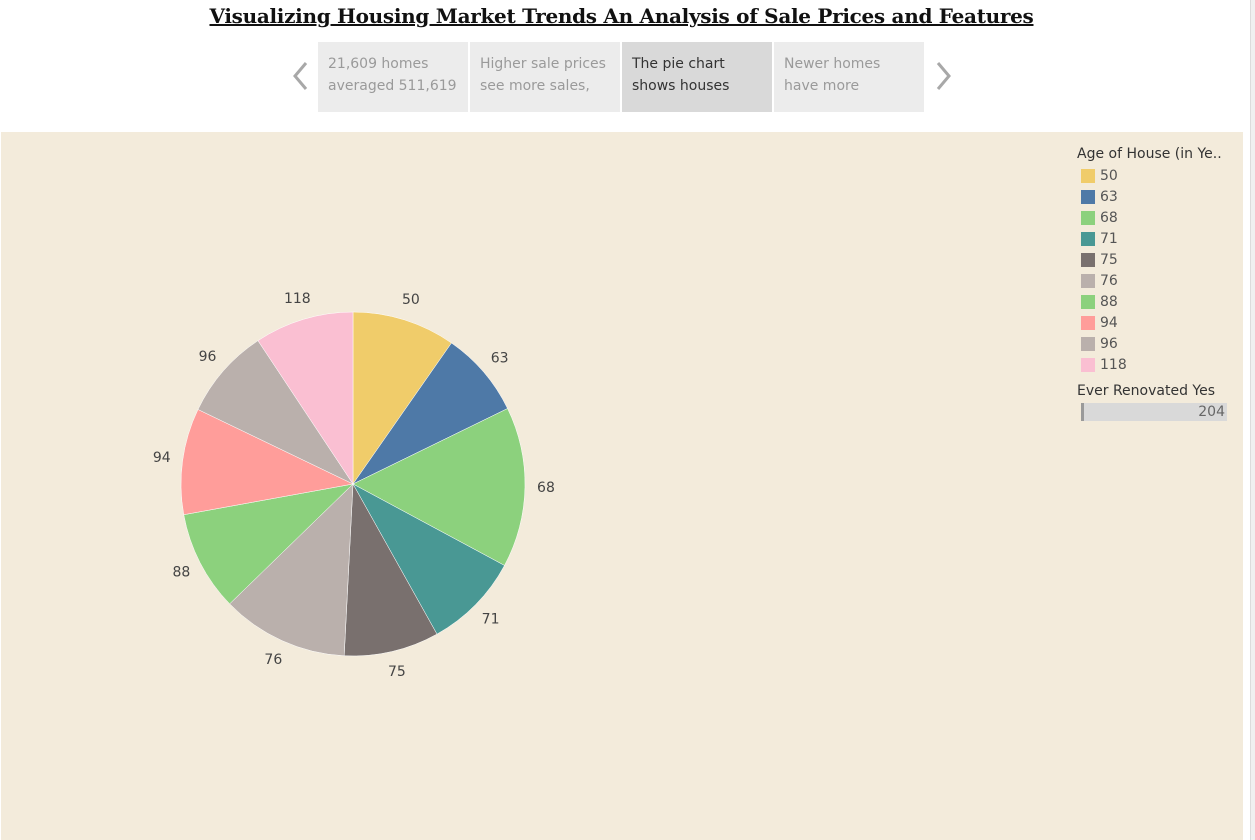 This screenshot has width=1255, height=840. What do you see at coordinates (1109, 238) in the screenshot?
I see `legend-label: 71` at bounding box center [1109, 238].